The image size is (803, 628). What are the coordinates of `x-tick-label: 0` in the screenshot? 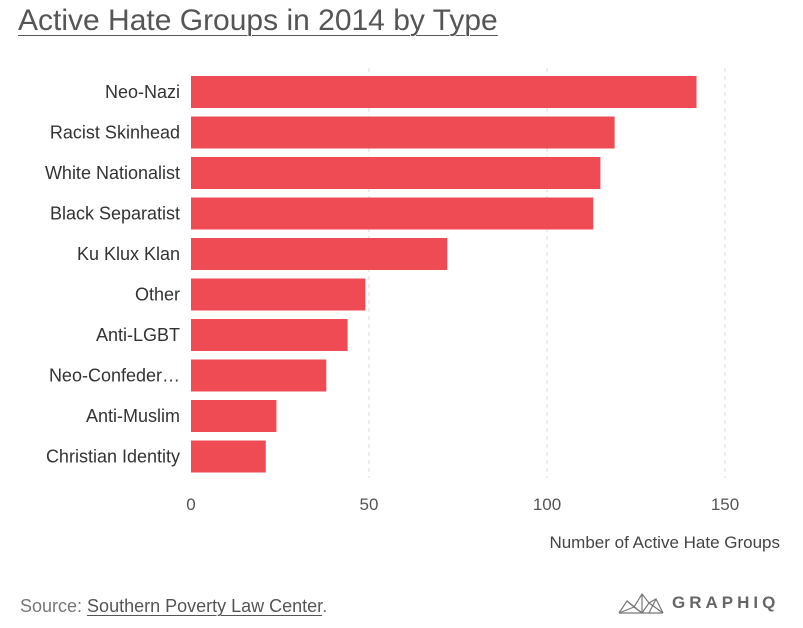 It's located at (190, 504).